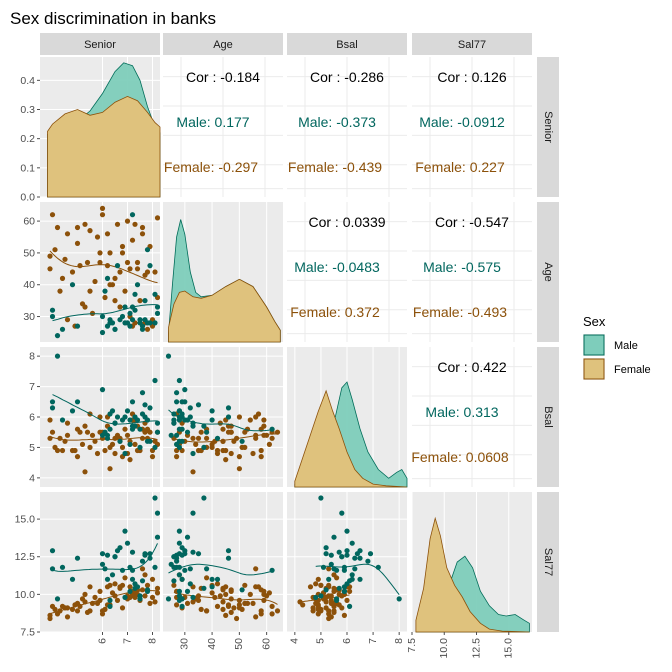 This screenshot has height=672, width=672. Describe the element at coordinates (27, 110) in the screenshot. I see `y-tick-label: 0.3` at that location.